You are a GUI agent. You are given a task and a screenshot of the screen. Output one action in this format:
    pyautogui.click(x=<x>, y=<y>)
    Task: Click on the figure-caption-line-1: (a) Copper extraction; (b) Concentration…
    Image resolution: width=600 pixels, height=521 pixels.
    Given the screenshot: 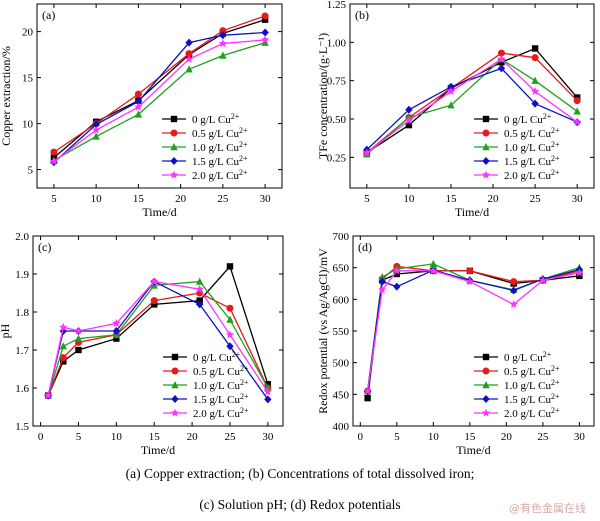 What is the action you would take?
    pyautogui.click(x=300, y=473)
    